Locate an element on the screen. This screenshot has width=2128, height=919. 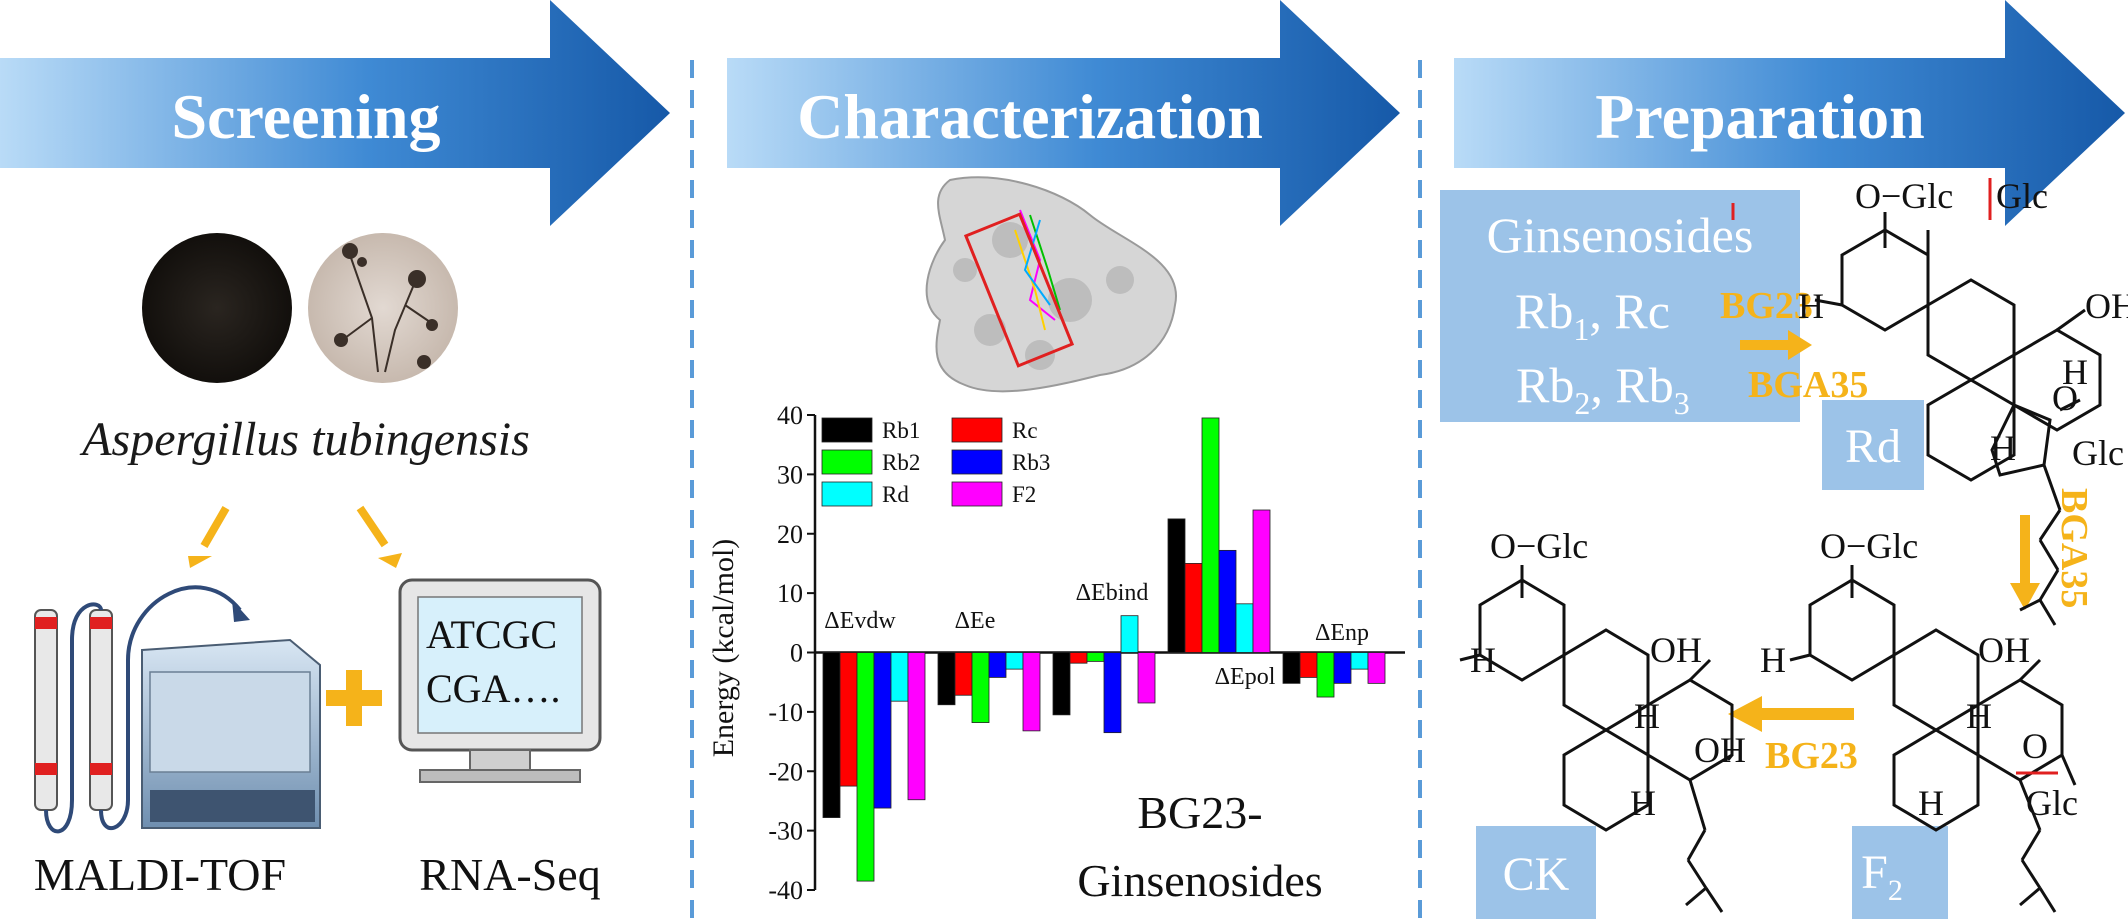
chart-category-label: ΔEpol is located at coordinates (1245, 677).